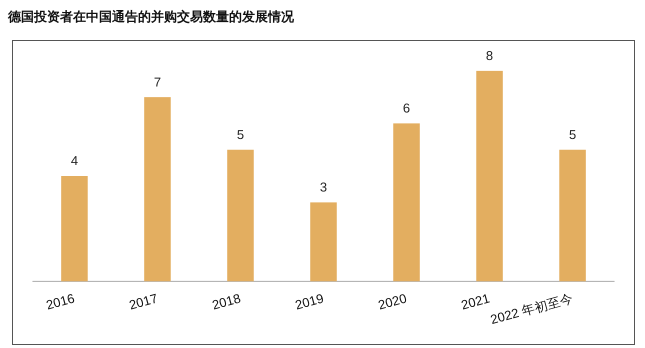 This screenshot has height=348, width=645. I want to click on x-tick-label: 2019, so click(309, 301).